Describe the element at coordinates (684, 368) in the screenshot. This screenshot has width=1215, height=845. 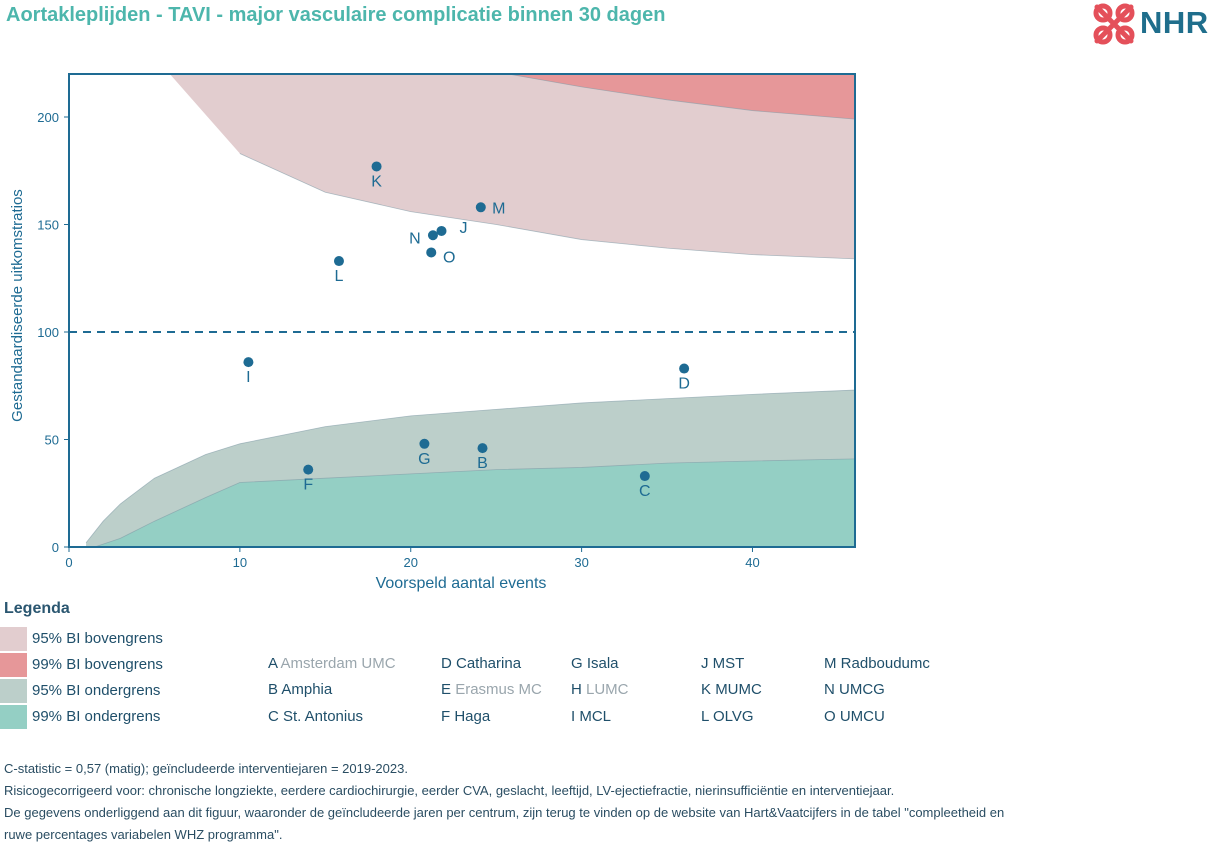
I see `point-d` at that location.